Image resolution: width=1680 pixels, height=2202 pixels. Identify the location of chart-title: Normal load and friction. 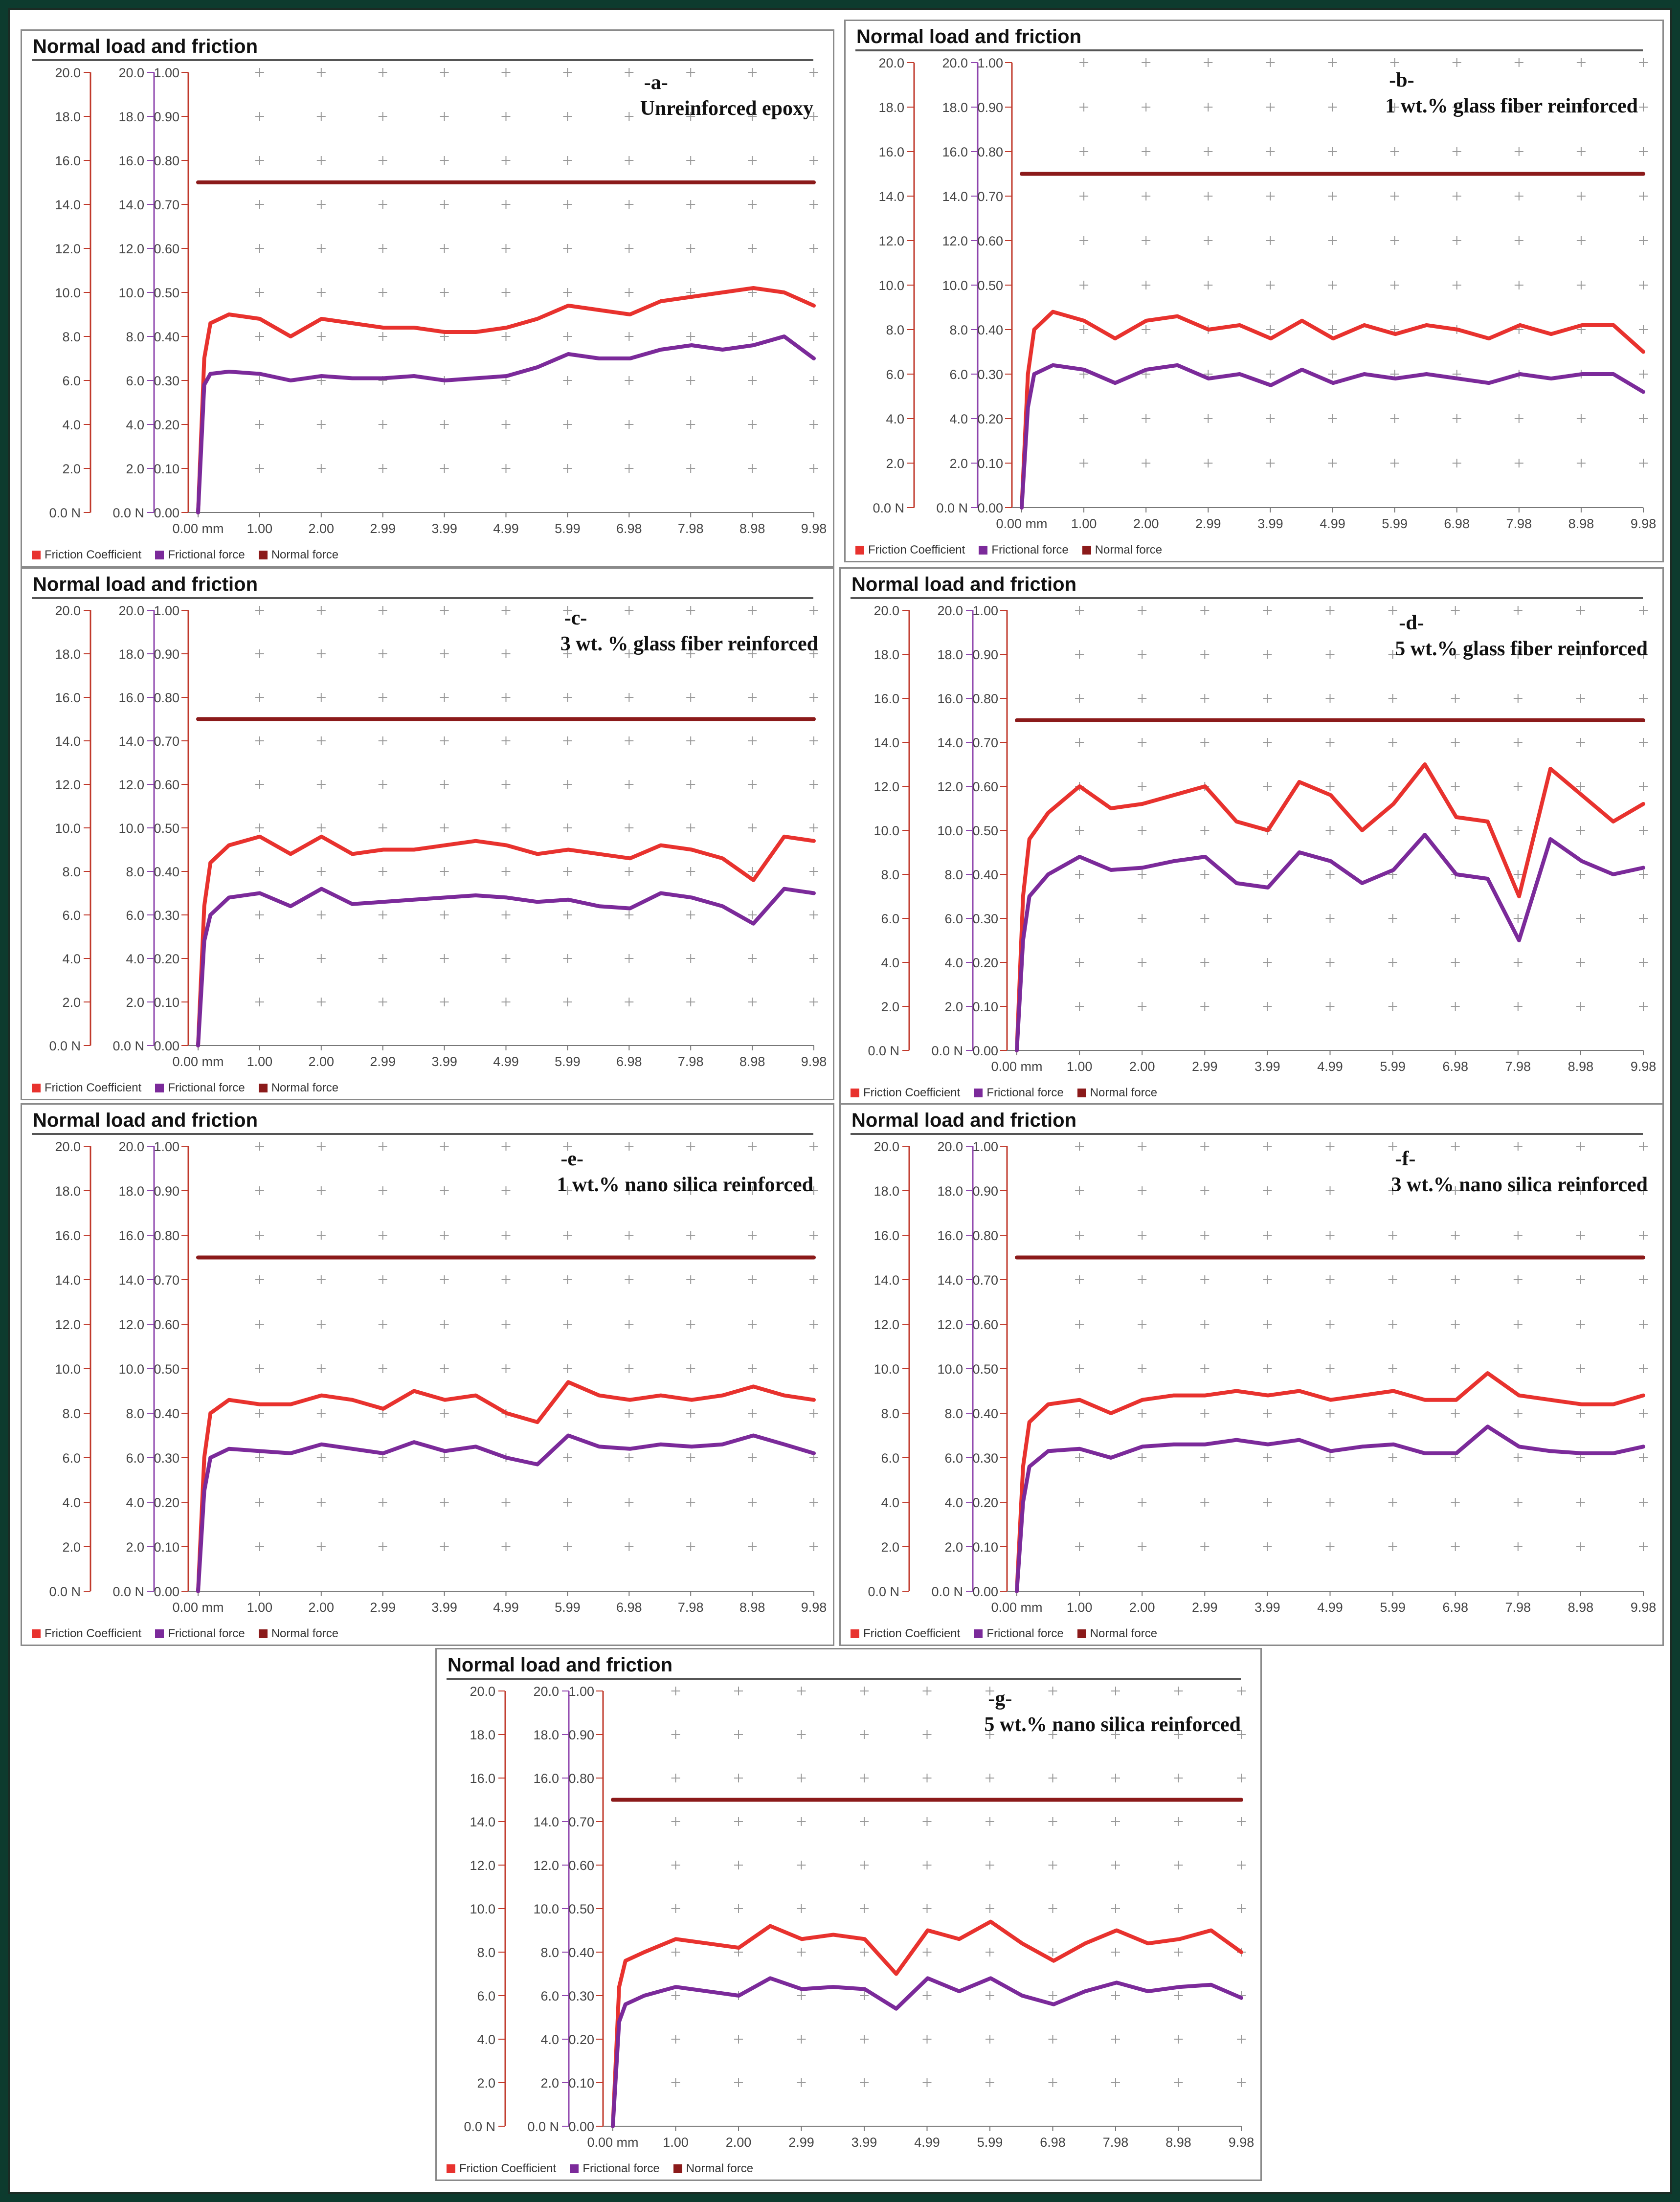
(145, 46).